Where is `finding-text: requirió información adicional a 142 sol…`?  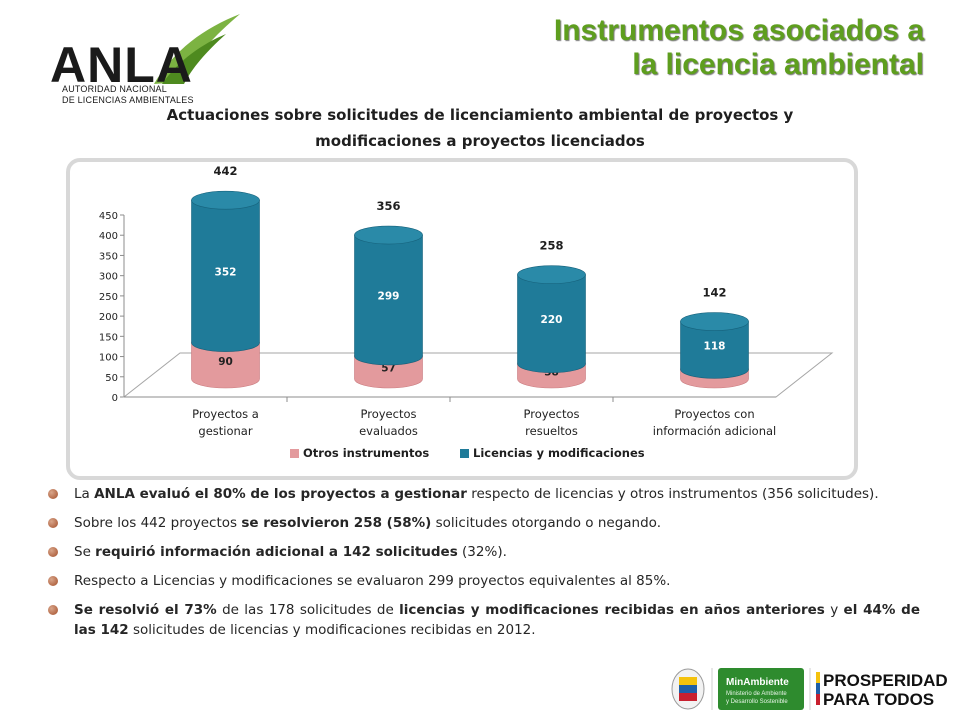
finding-text: requirió información adicional a 142 sol… is located at coordinates (276, 552).